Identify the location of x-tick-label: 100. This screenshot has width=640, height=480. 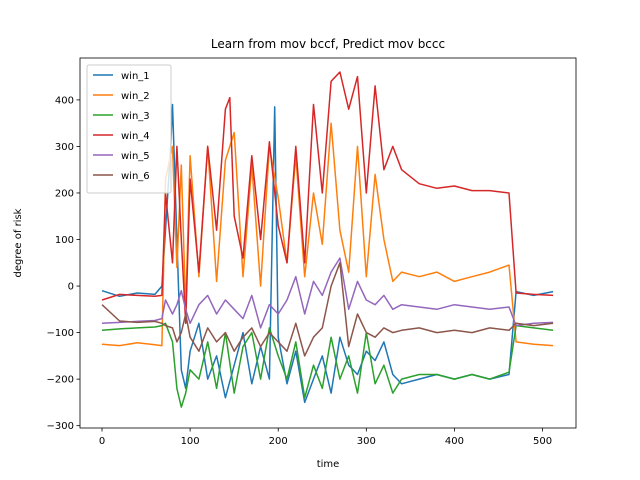
(190, 441).